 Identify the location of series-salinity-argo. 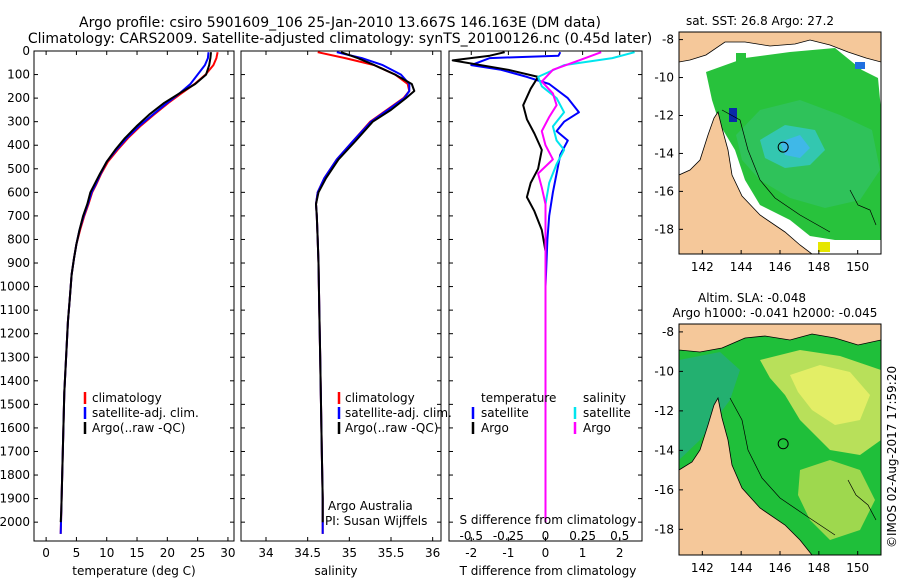
(569, 287).